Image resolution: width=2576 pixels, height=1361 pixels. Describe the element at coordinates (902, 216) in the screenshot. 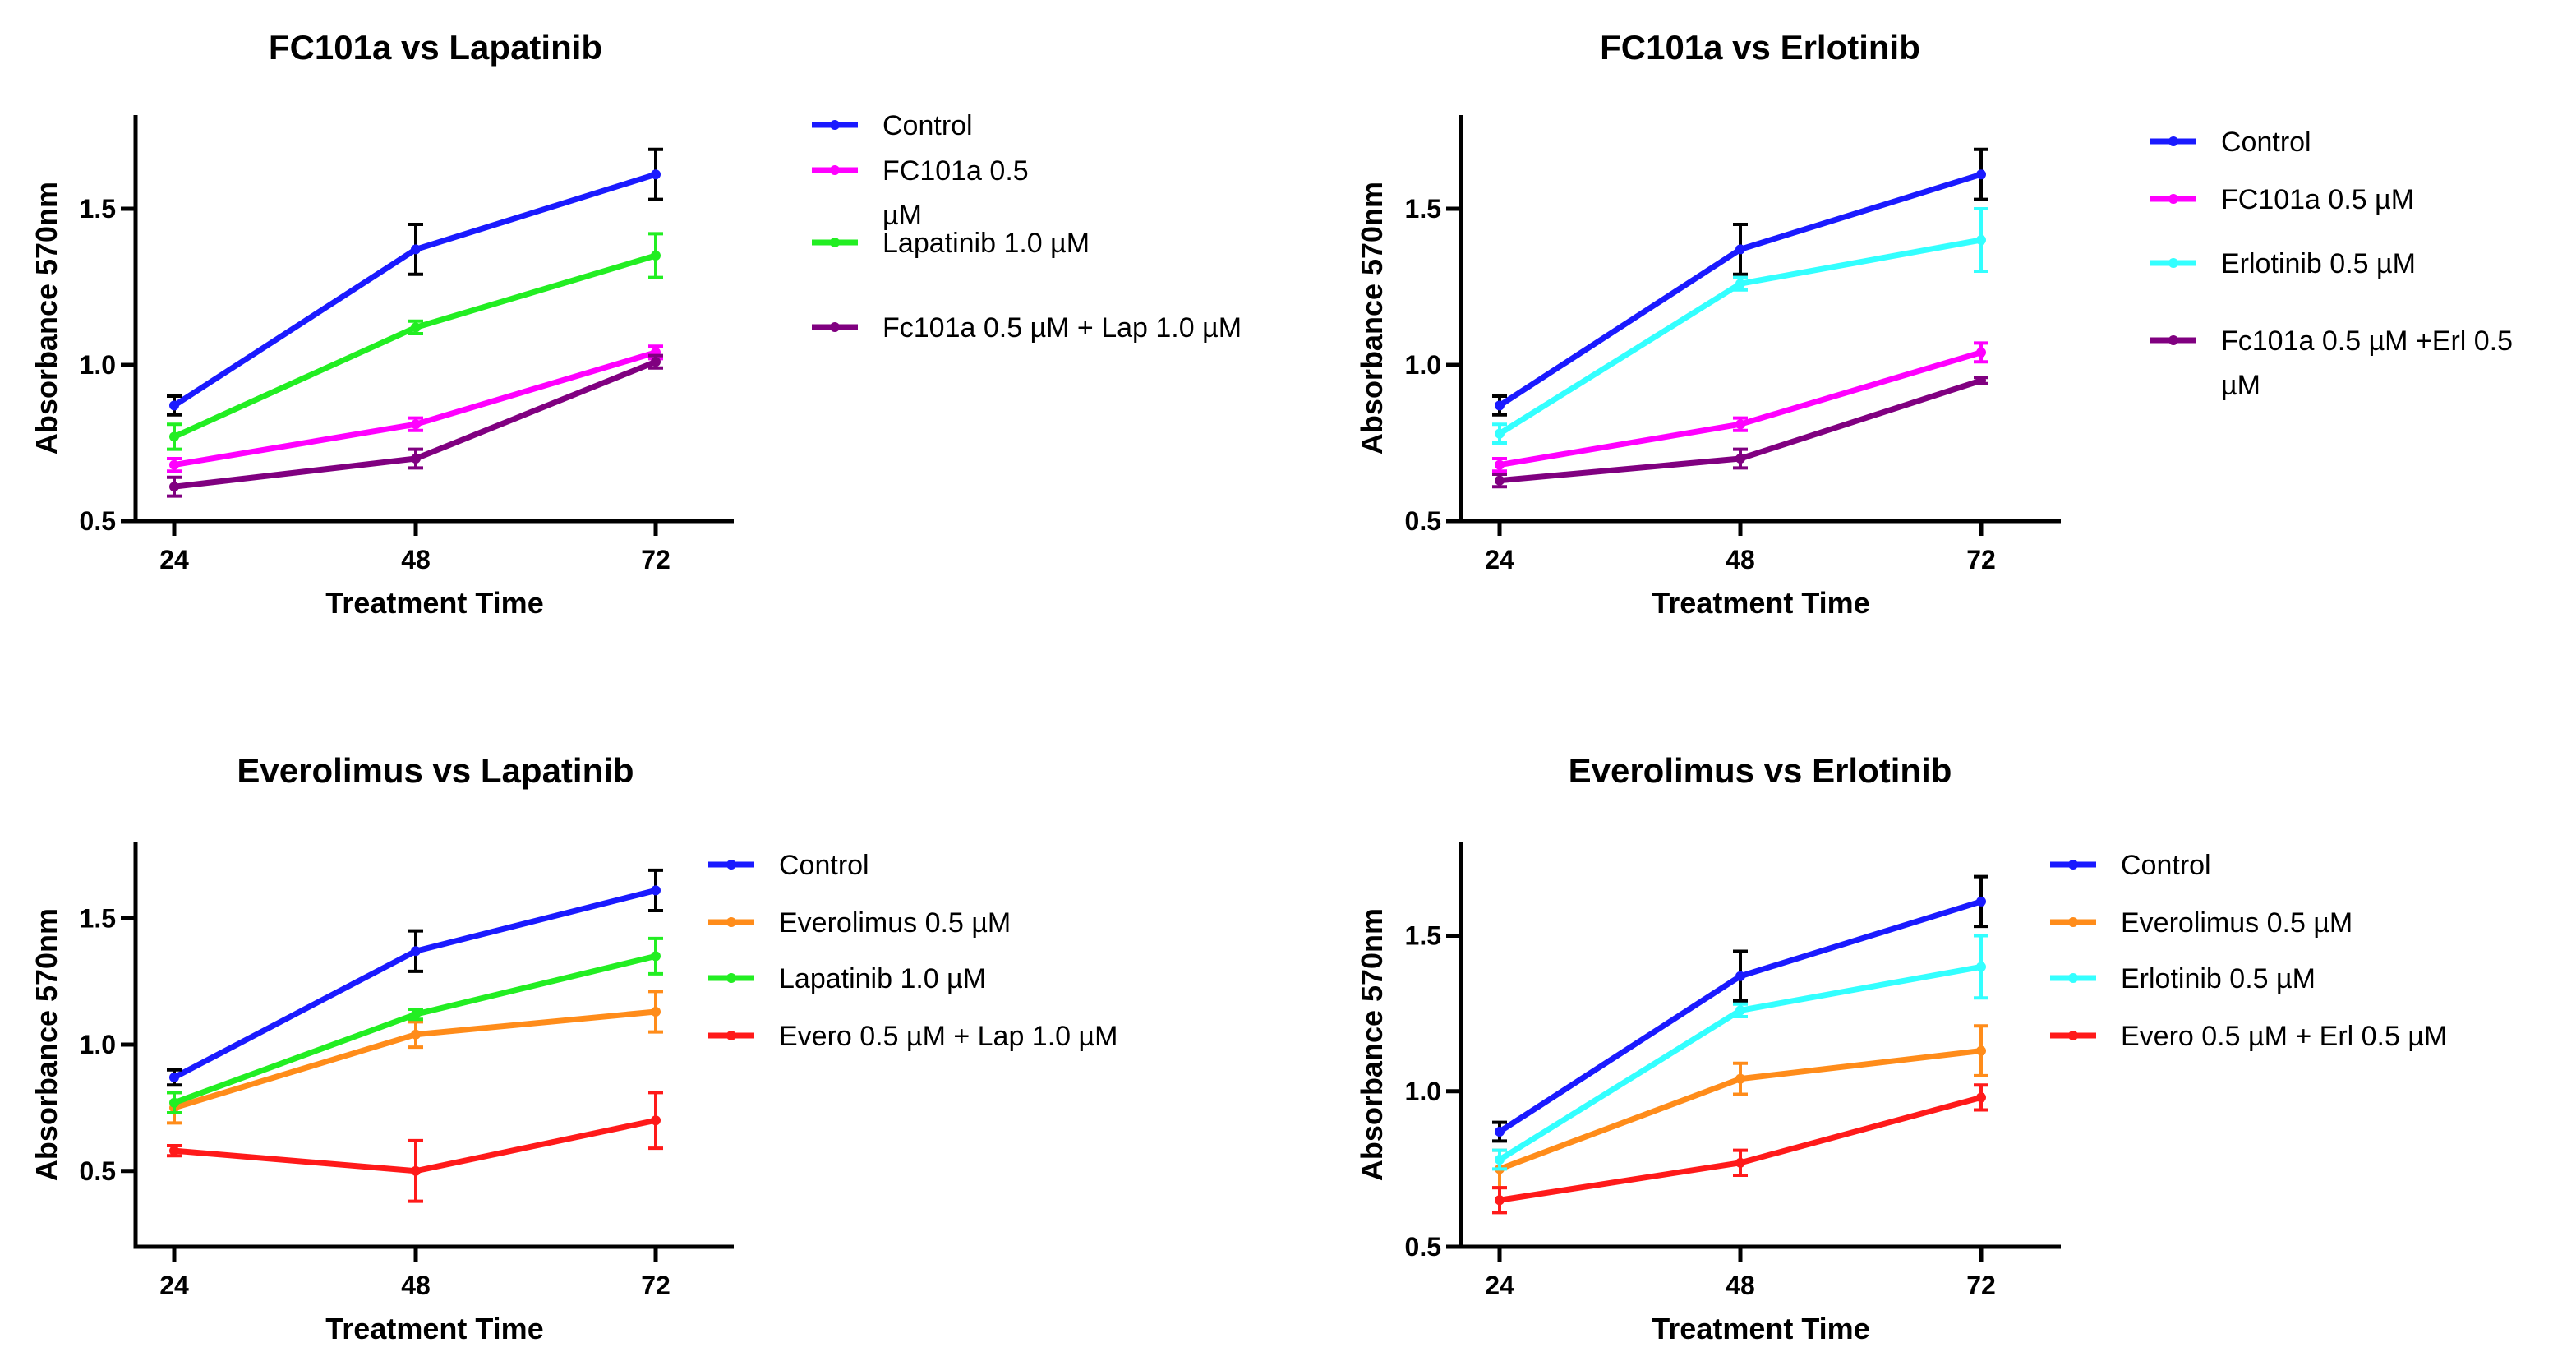

I see `legend-label: µM` at that location.